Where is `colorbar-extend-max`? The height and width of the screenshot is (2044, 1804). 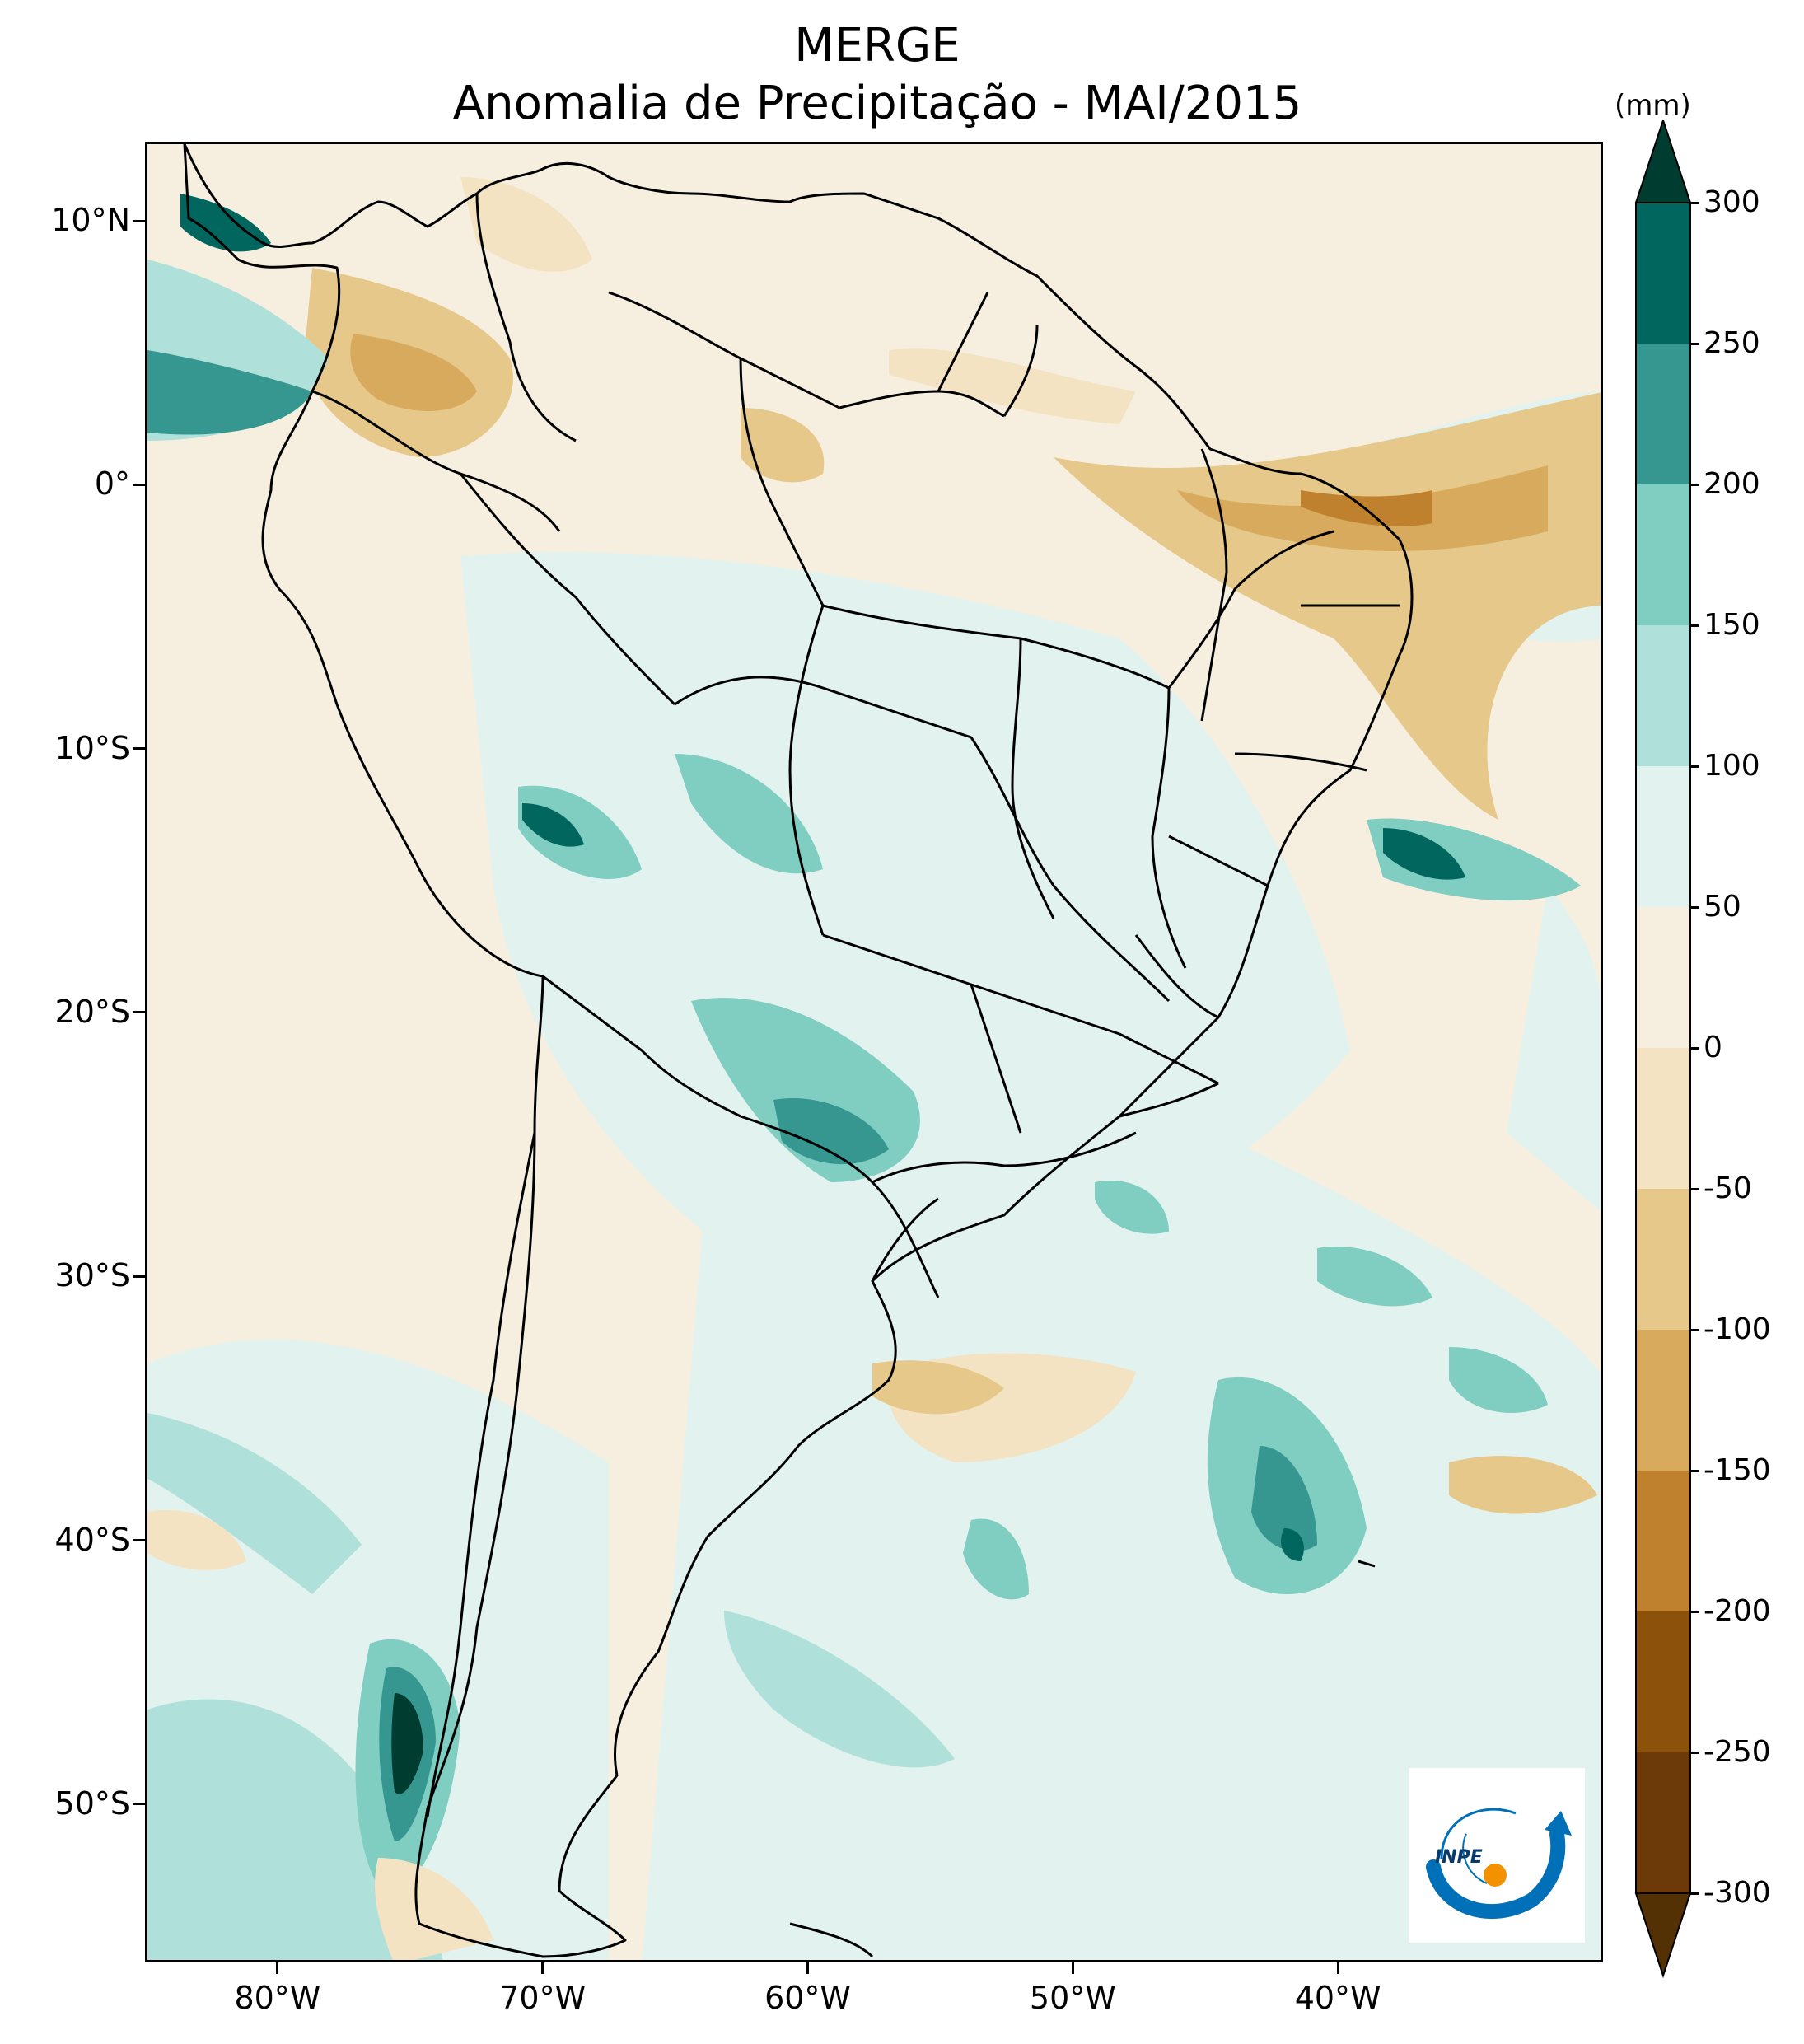
colorbar-extend-max is located at coordinates (1663, 161).